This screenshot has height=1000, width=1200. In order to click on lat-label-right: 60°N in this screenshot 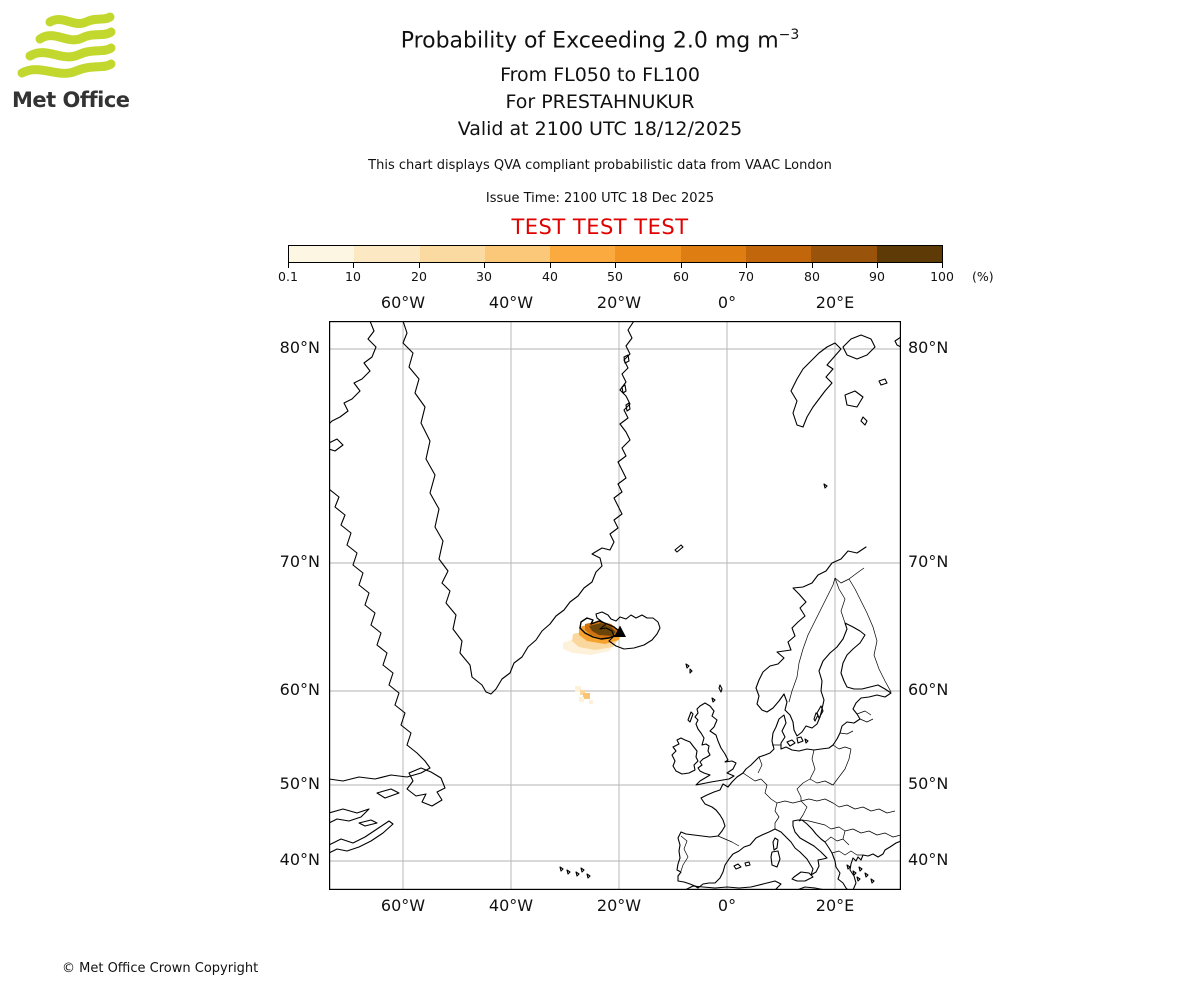, I will do `click(928, 689)`.